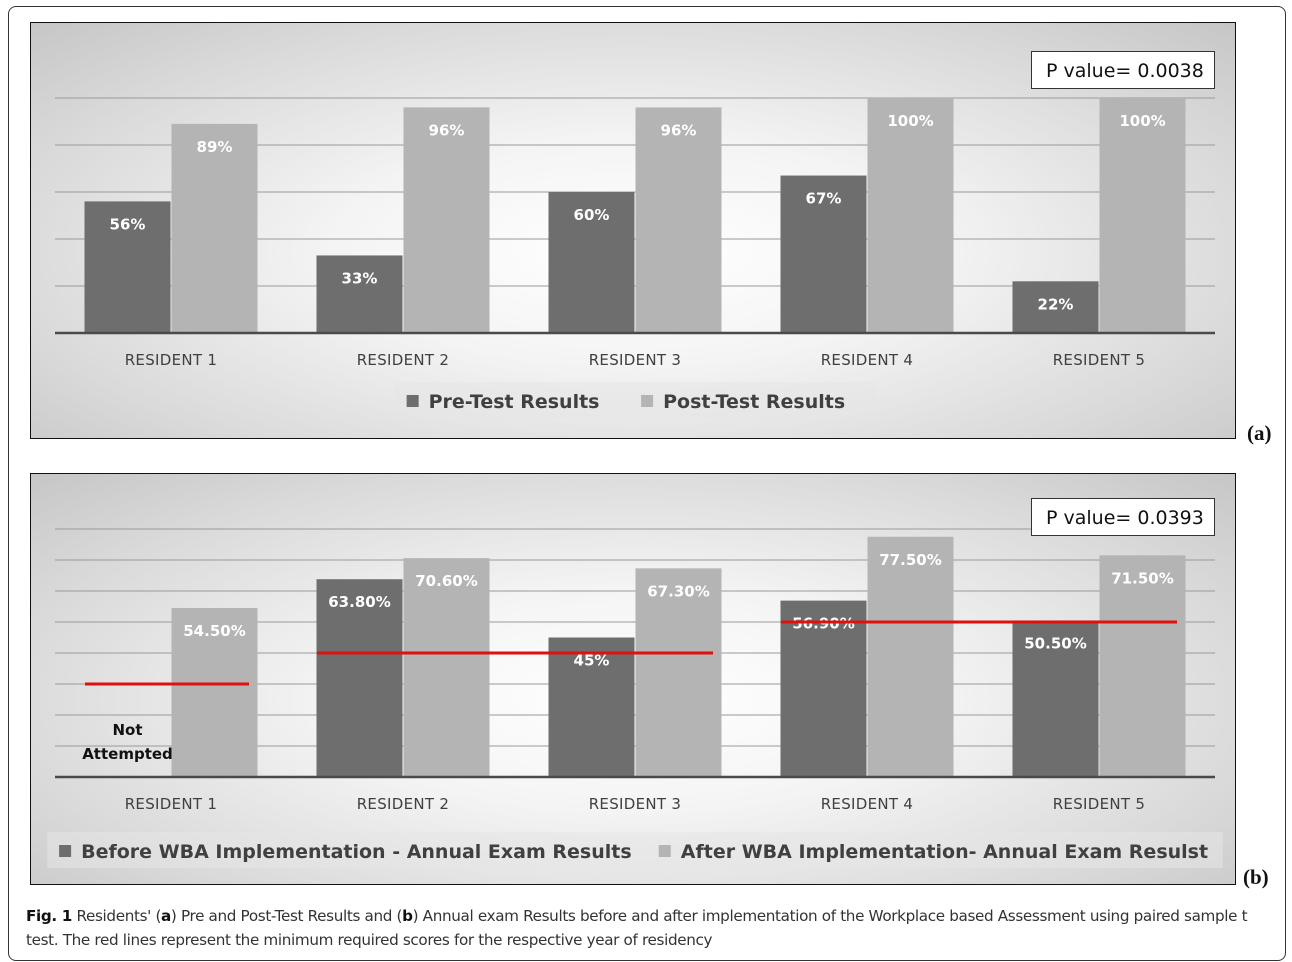 The height and width of the screenshot is (962, 1292). I want to click on bar-data-label: 56%, so click(128, 224).